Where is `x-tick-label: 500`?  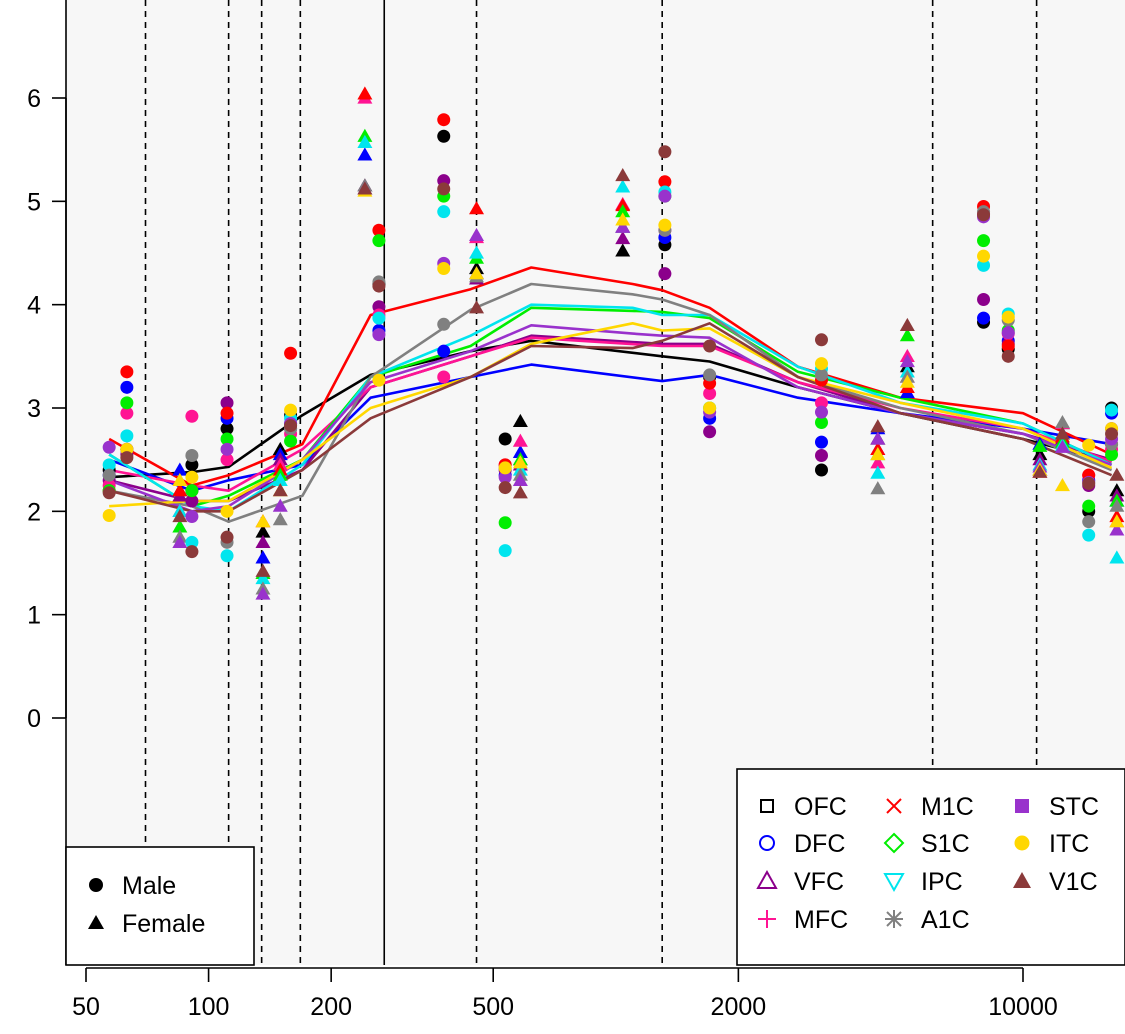
x-tick-label: 500 is located at coordinates (493, 1007).